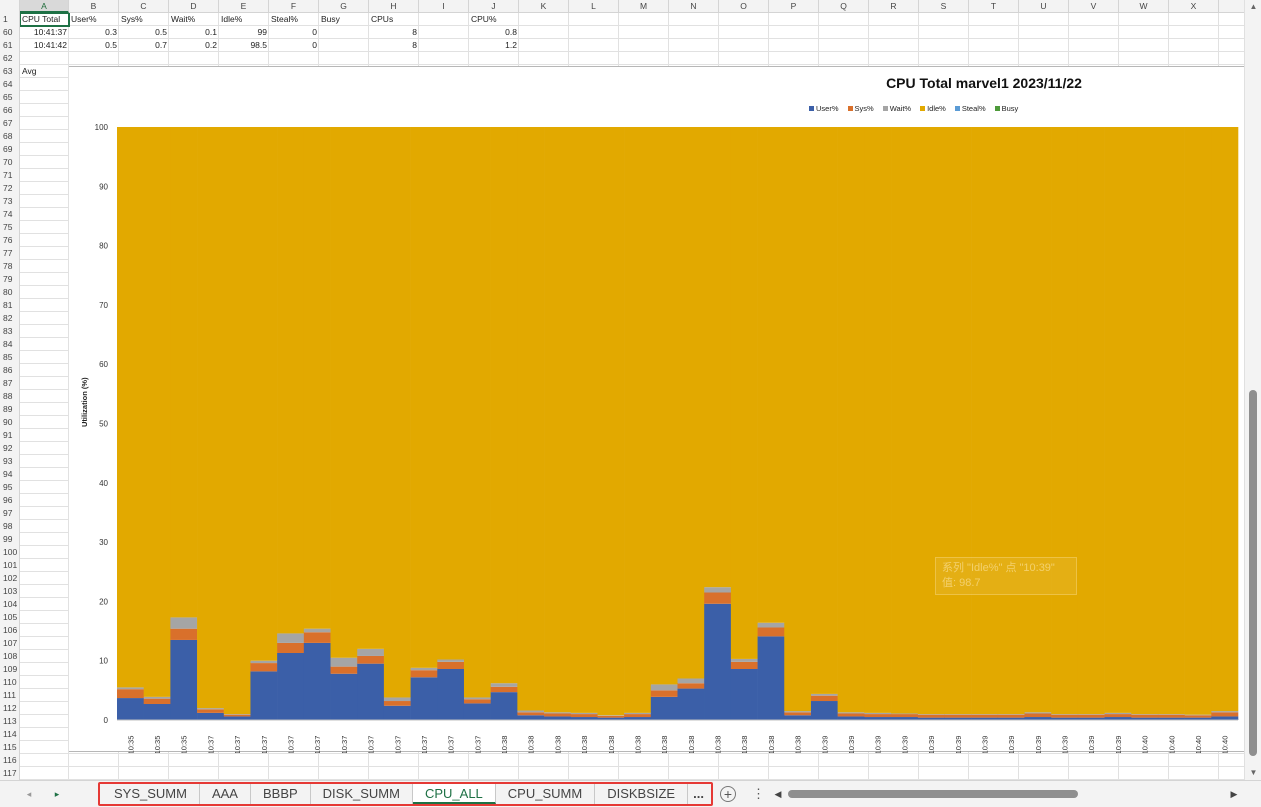 Image resolution: width=1261 pixels, height=807 pixels. Describe the element at coordinates (5, 19) in the screenshot. I see `row-header-1: 1` at that location.